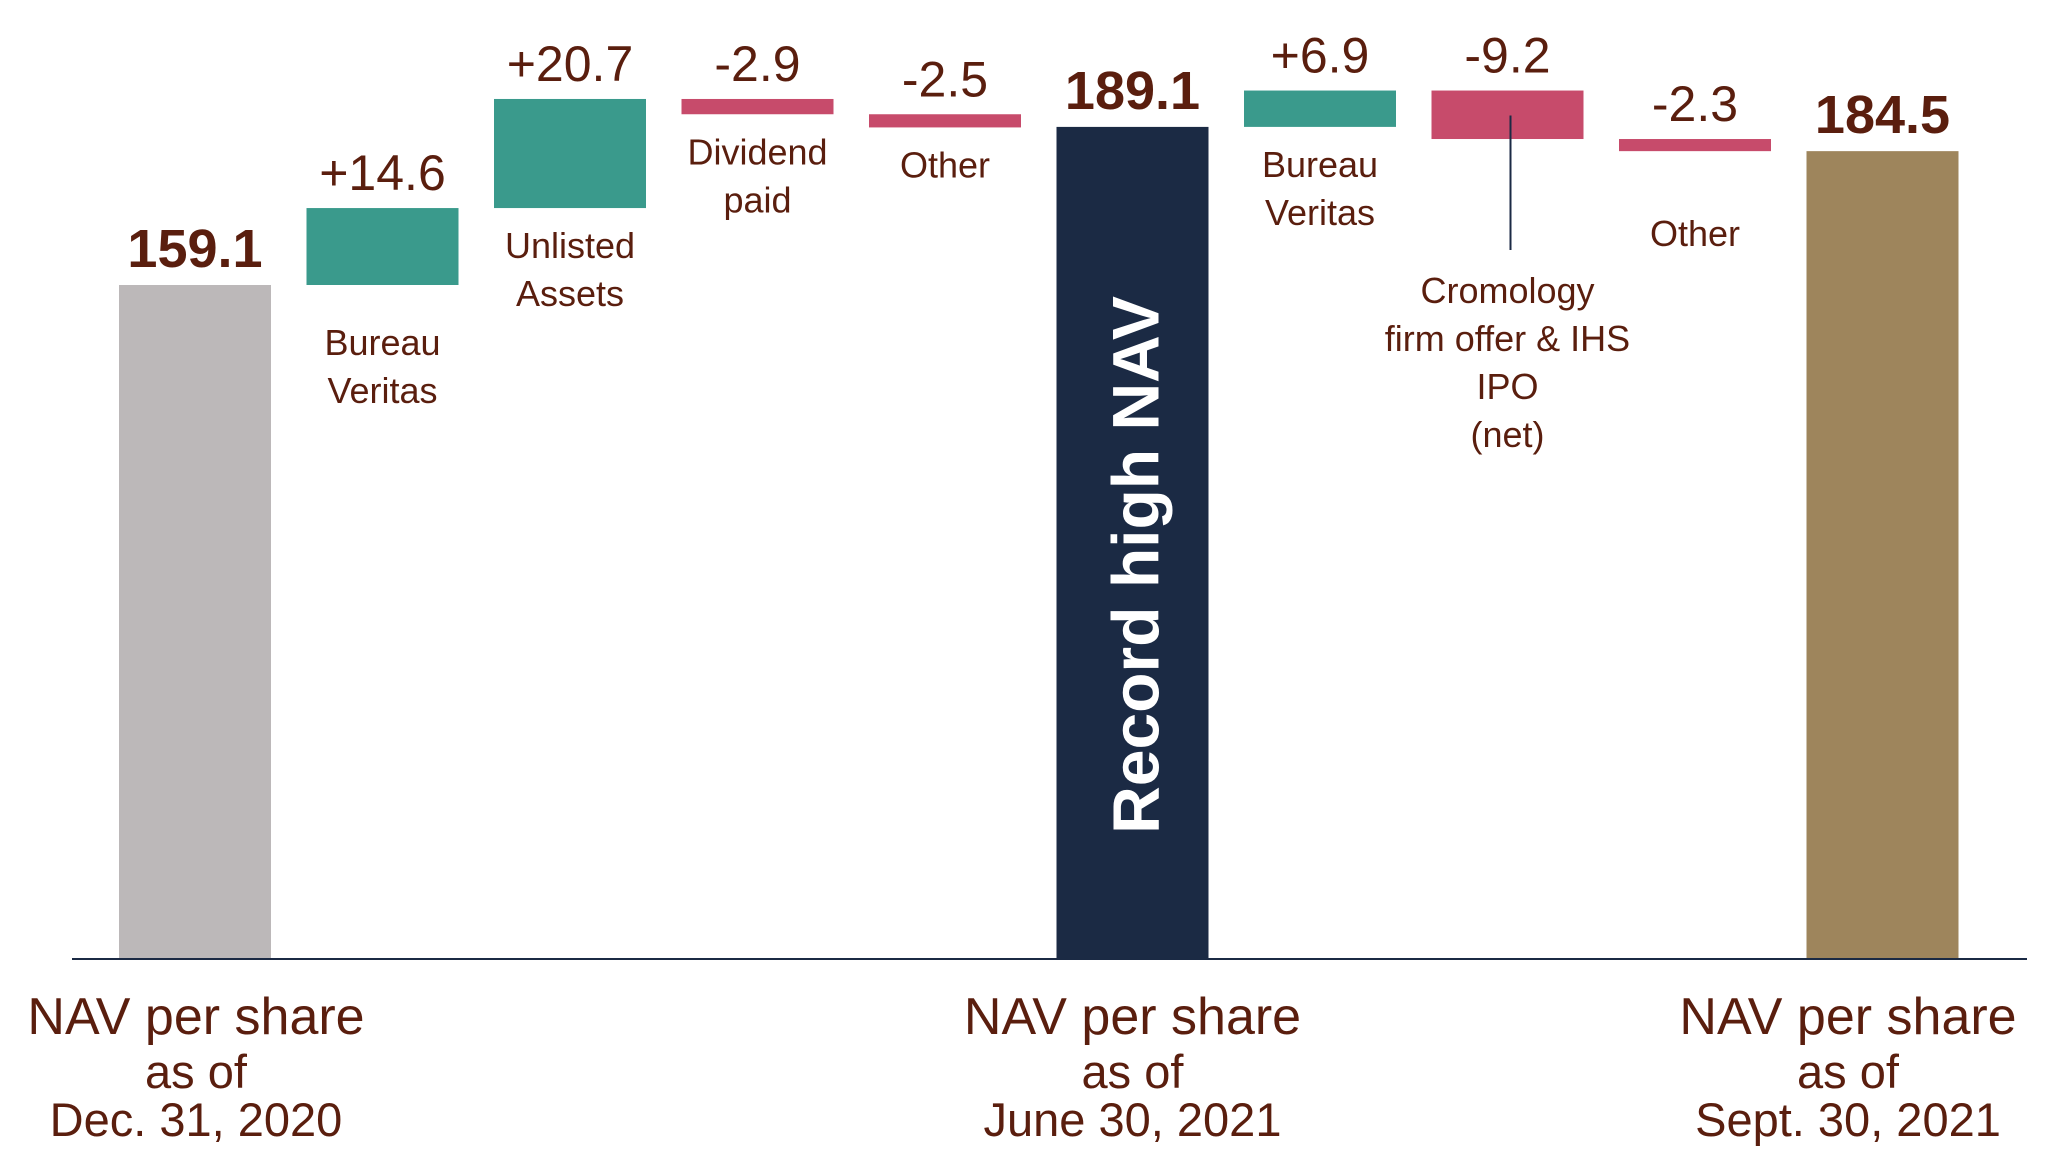 The image size is (2048, 1154). Describe the element at coordinates (570, 64) in the screenshot. I see `value-label: +20.7` at that location.